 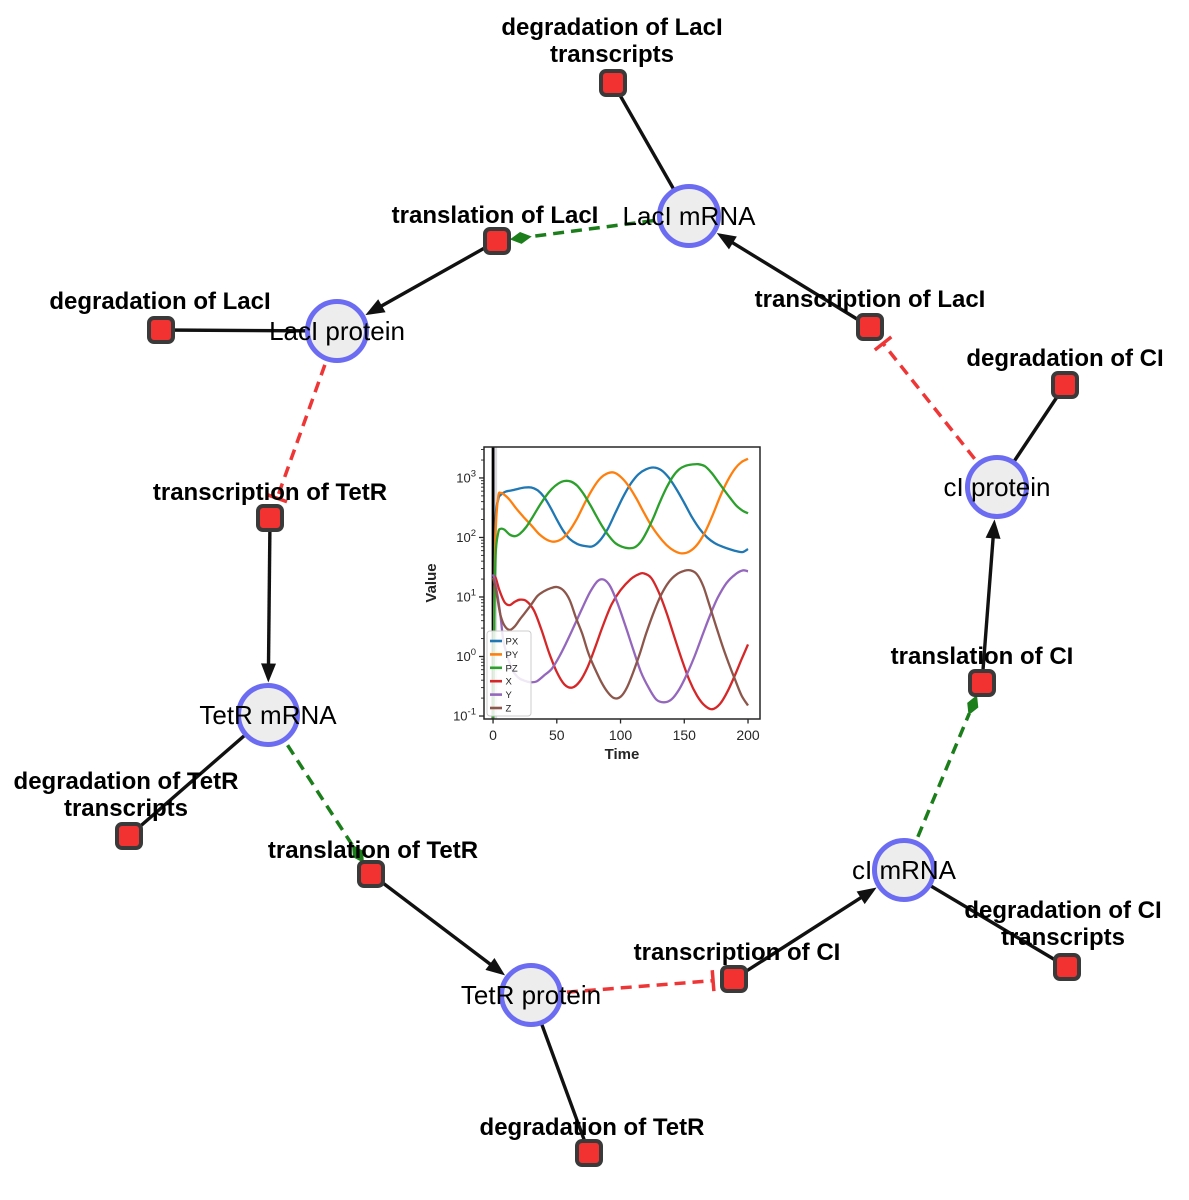 What do you see at coordinates (621, 735) in the screenshot?
I see `plot-xtick-label: 100` at bounding box center [621, 735].